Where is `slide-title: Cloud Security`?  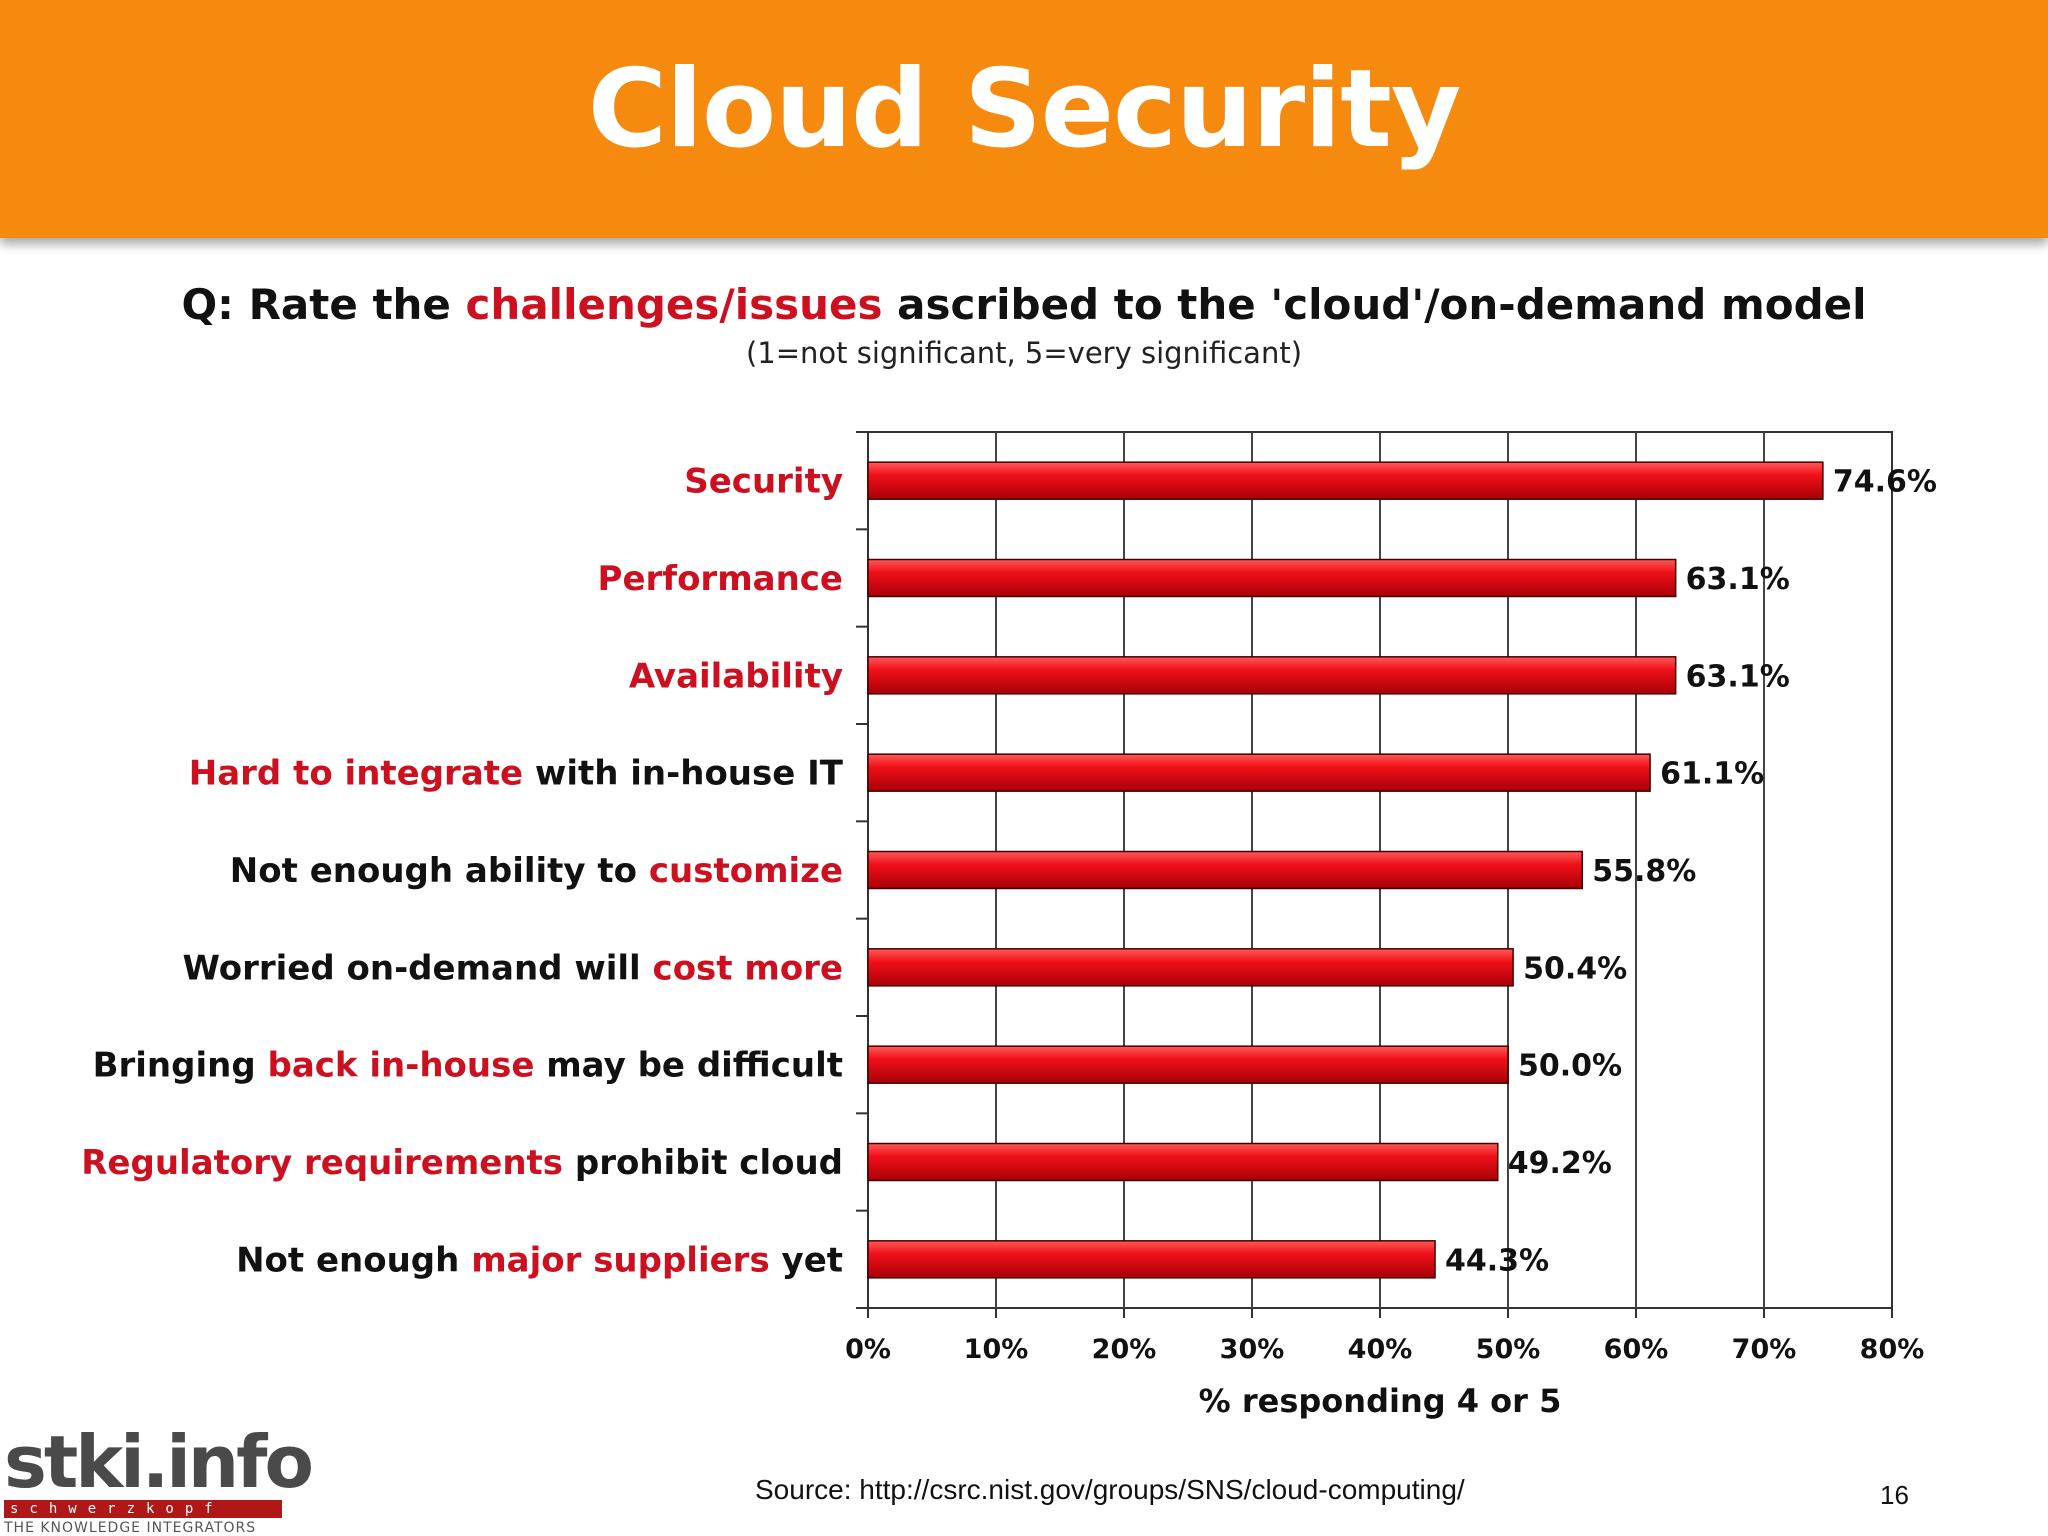 slide-title: Cloud Security is located at coordinates (1024, 109).